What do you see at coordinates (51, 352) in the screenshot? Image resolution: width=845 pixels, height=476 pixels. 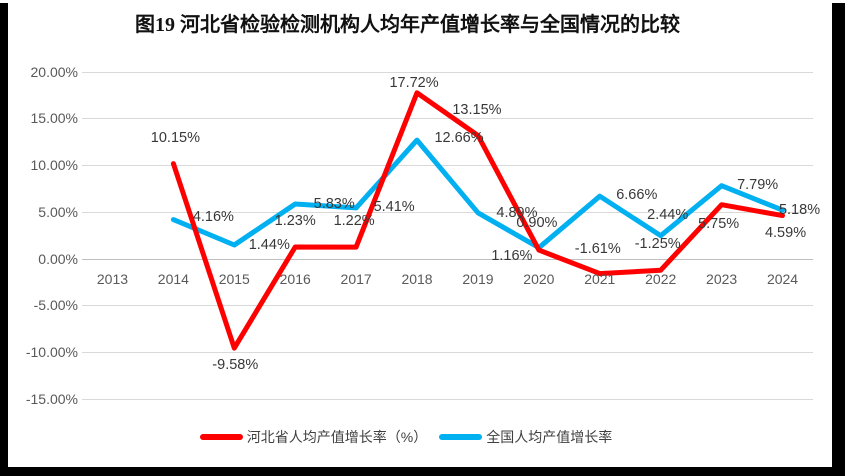 I see `y-axis-tick-label: -10.00%` at bounding box center [51, 352].